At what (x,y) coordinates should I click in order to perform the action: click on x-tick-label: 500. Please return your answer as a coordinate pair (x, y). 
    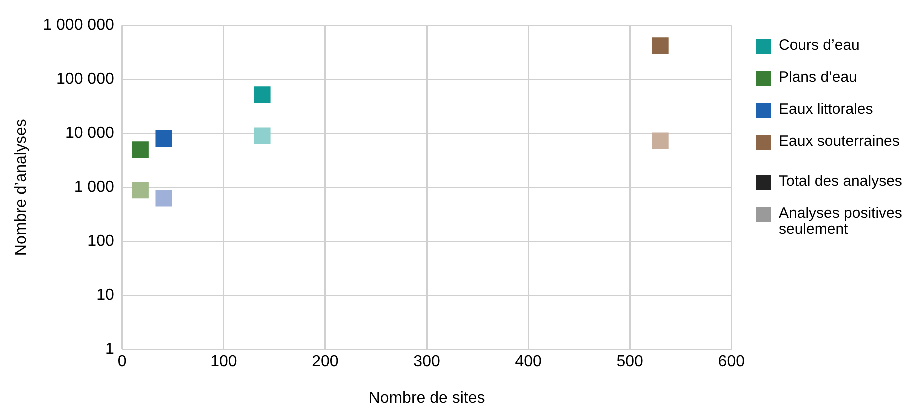
    Looking at the image, I should click on (630, 362).